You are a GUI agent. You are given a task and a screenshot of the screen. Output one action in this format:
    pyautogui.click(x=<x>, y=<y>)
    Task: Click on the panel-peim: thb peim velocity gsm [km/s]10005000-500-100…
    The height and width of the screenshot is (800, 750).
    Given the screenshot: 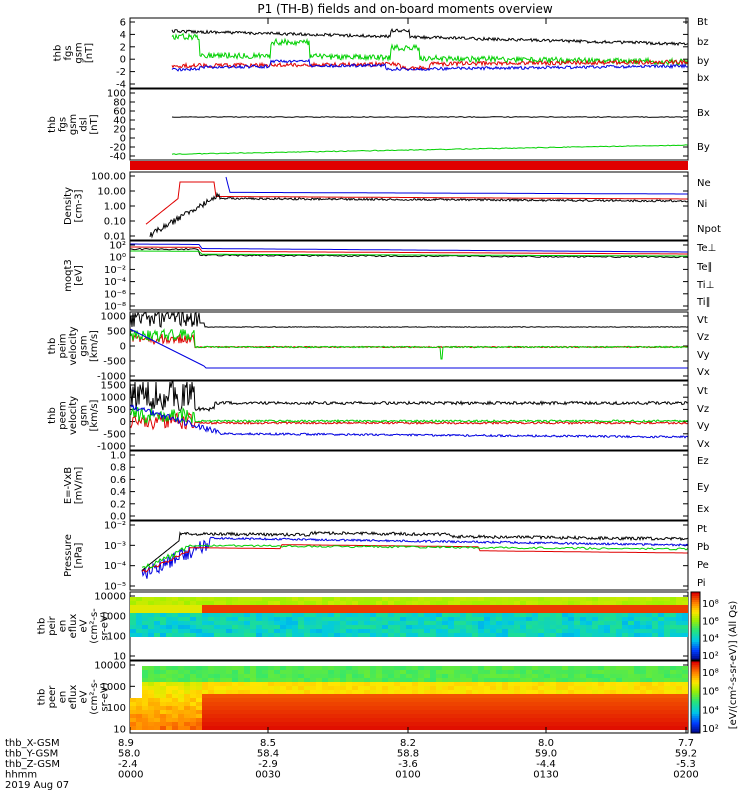 What is the action you would take?
    pyautogui.click(x=378, y=347)
    